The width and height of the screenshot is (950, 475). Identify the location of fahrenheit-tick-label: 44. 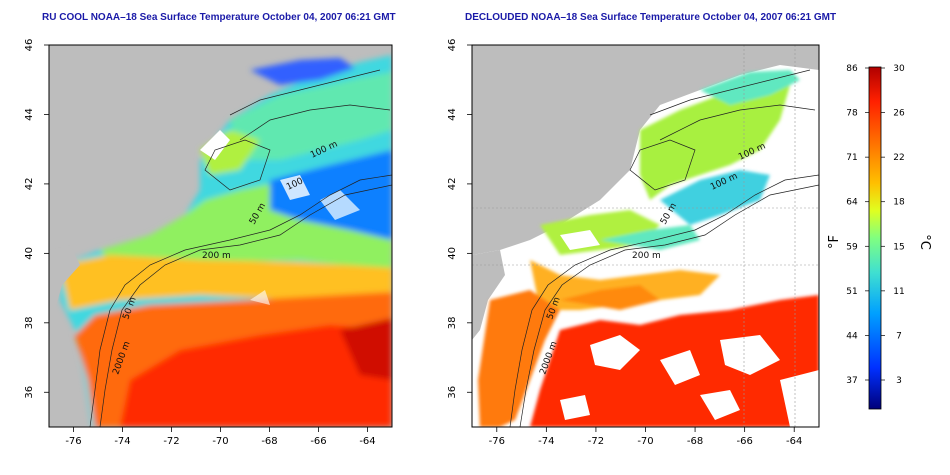
(852, 336).